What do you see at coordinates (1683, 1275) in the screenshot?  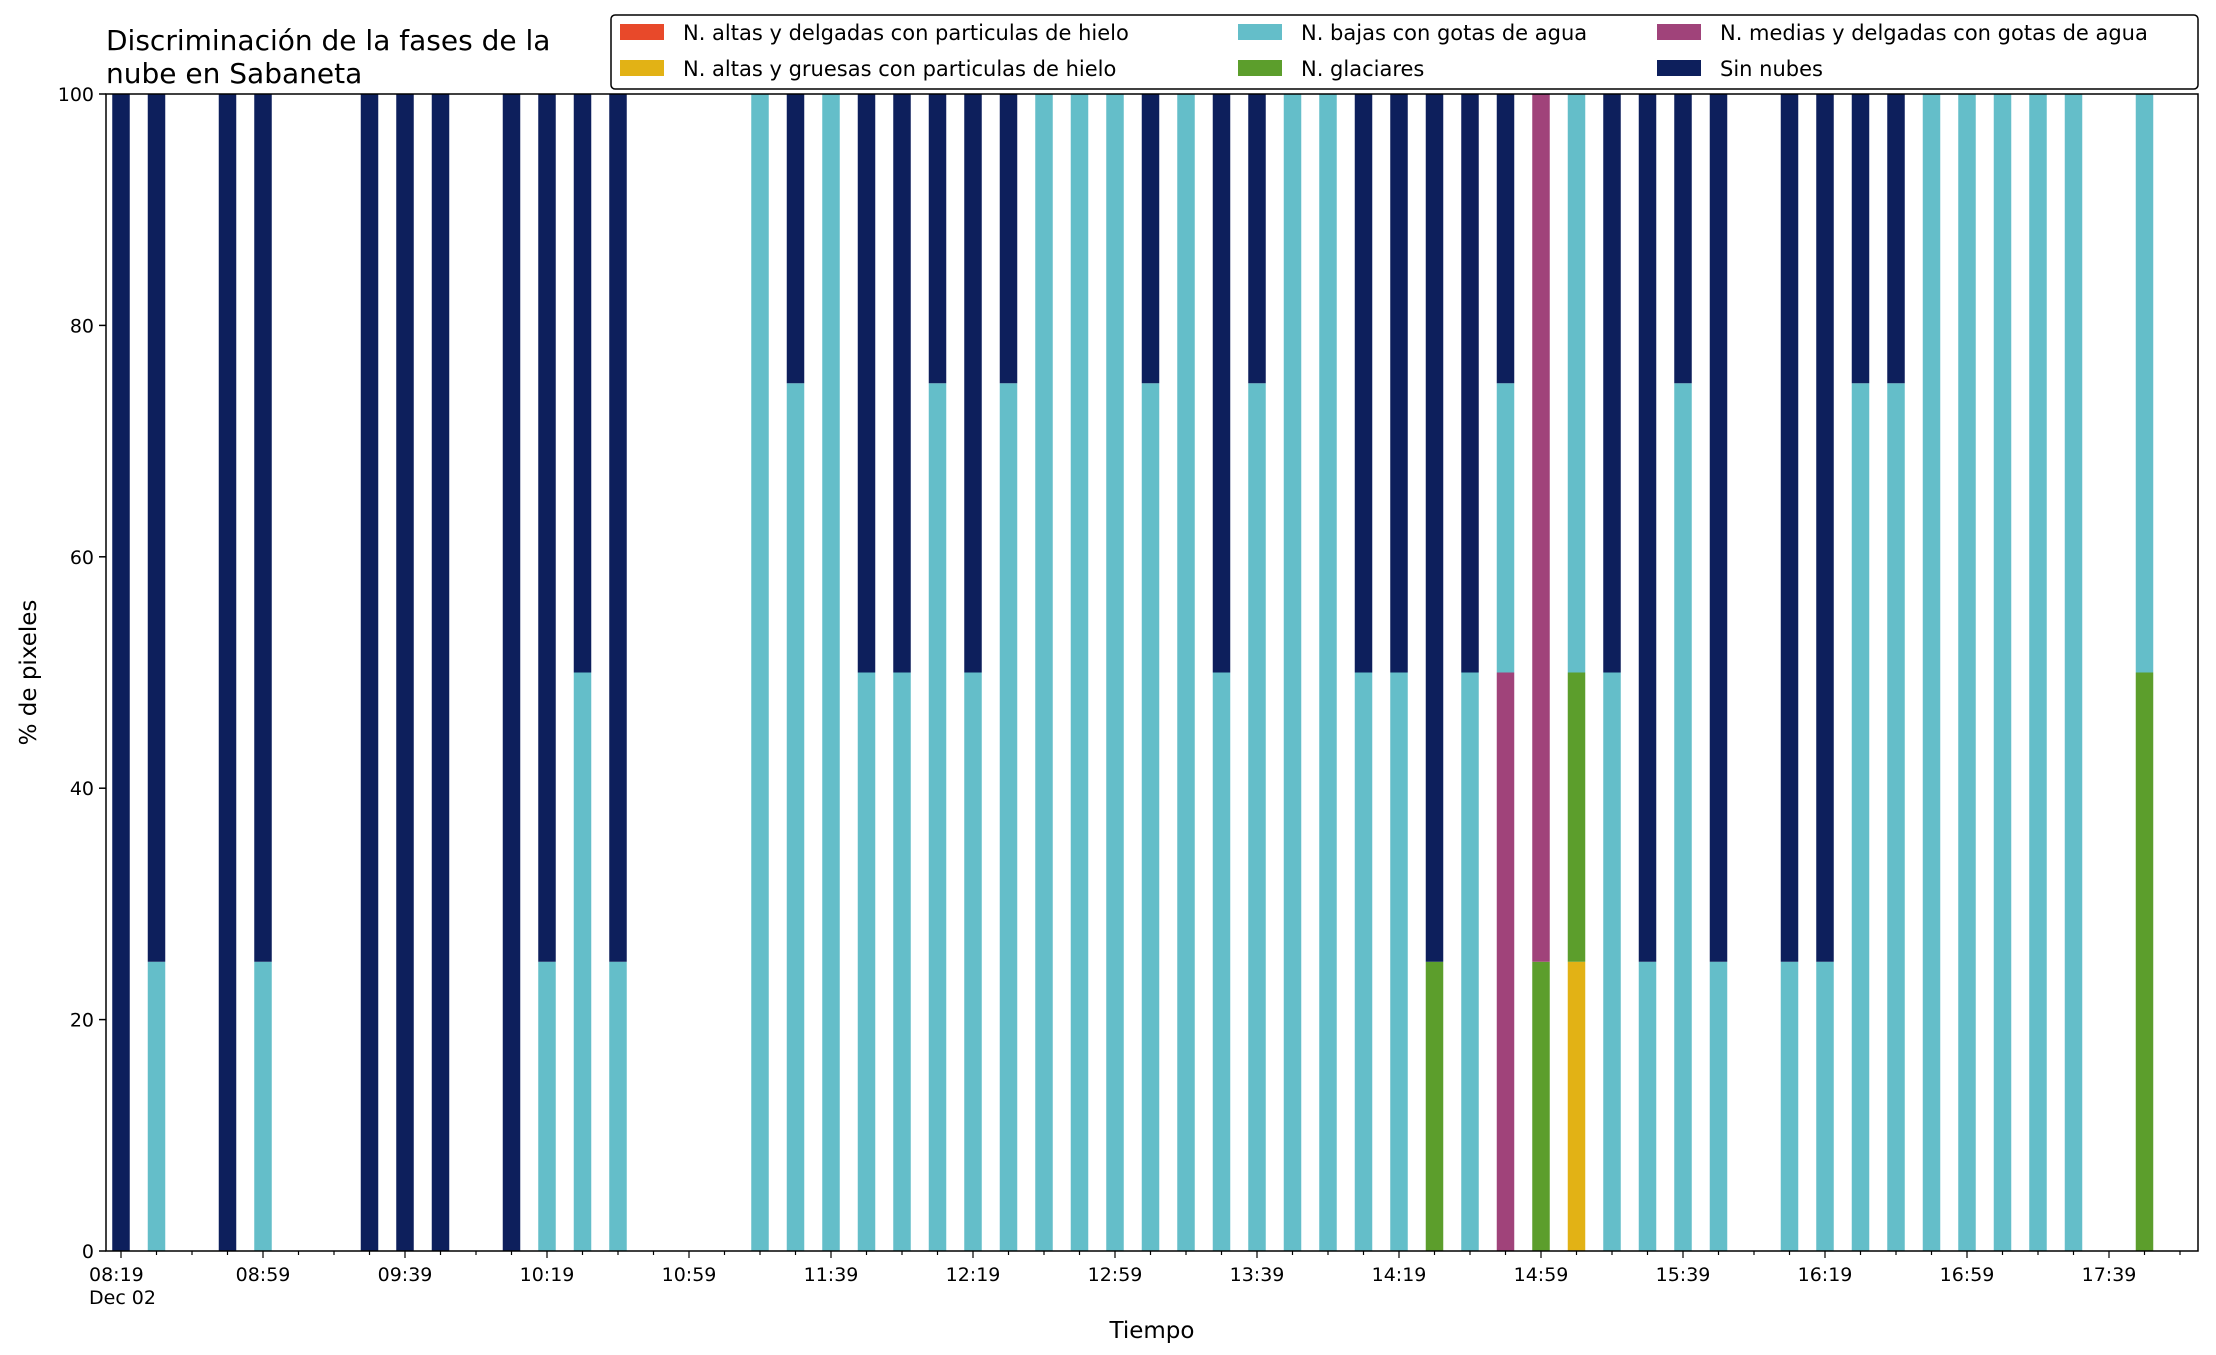 I see `x-tick-label-44: 15:39` at bounding box center [1683, 1275].